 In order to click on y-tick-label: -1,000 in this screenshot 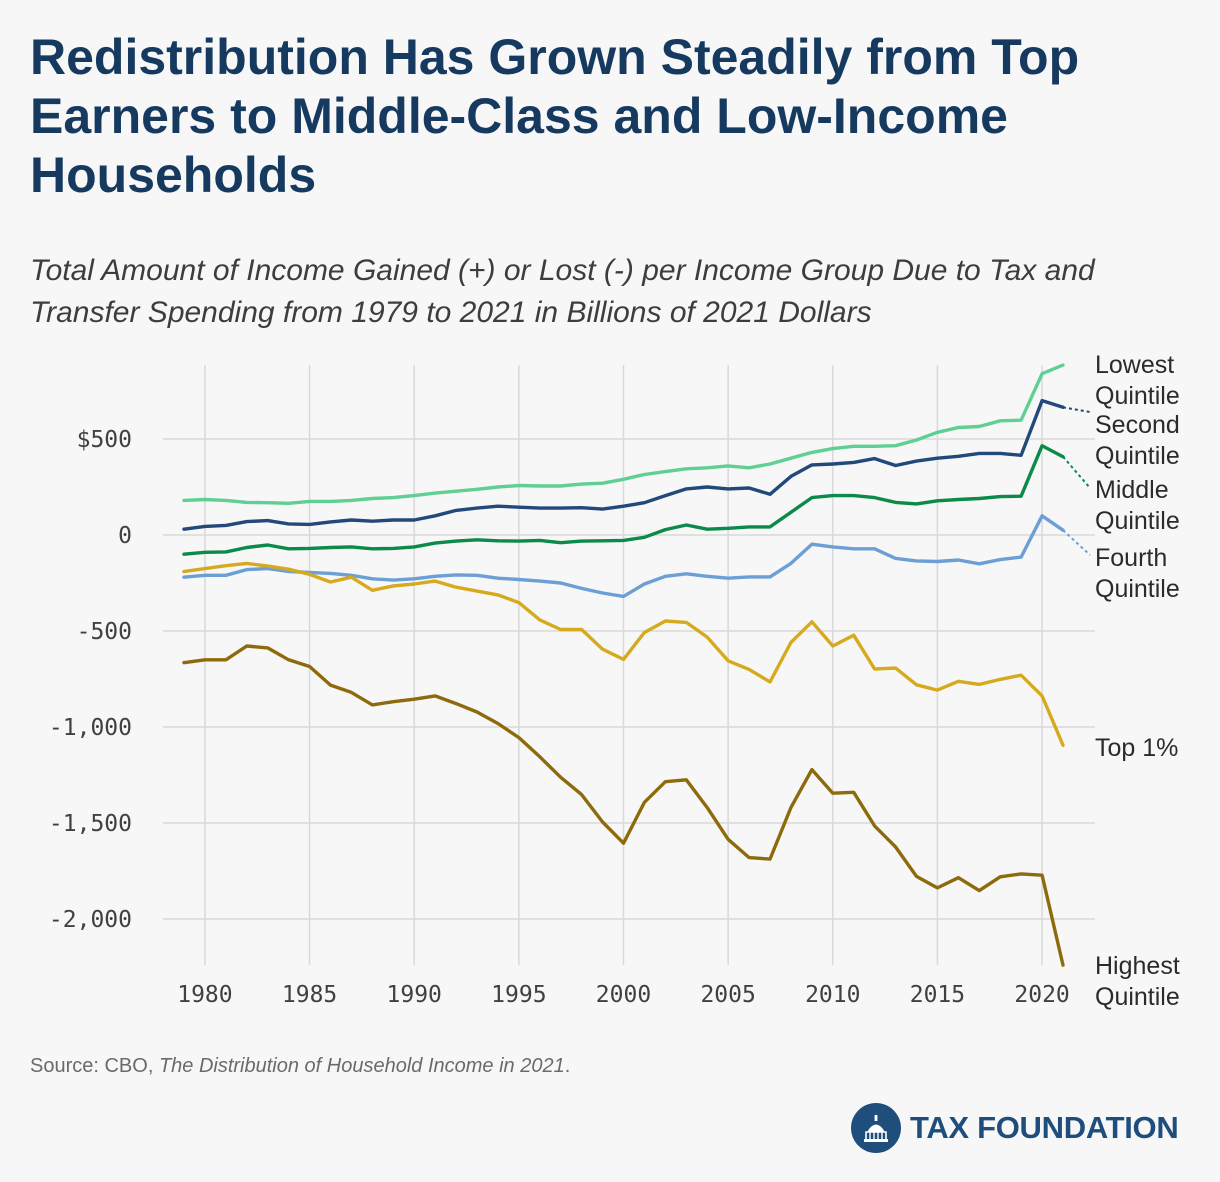, I will do `click(90, 728)`.